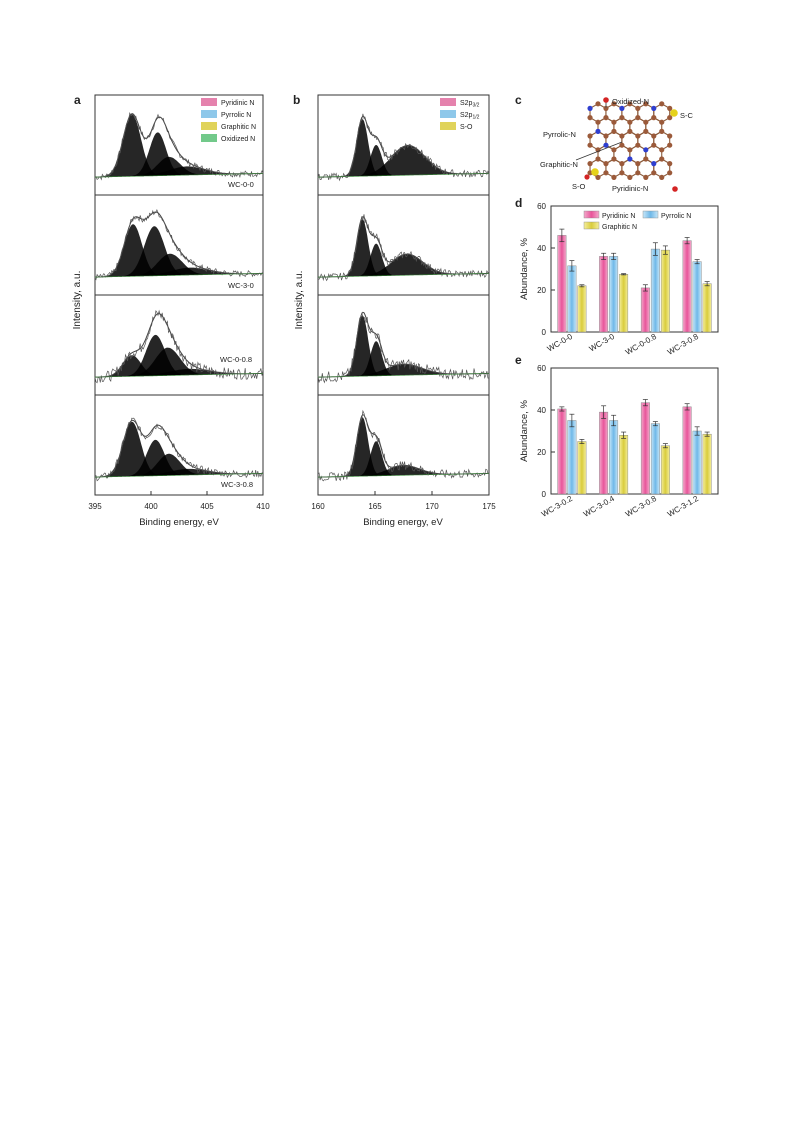  What do you see at coordinates (687, 115) in the screenshot?
I see `label-s-c: S-C` at bounding box center [687, 115].